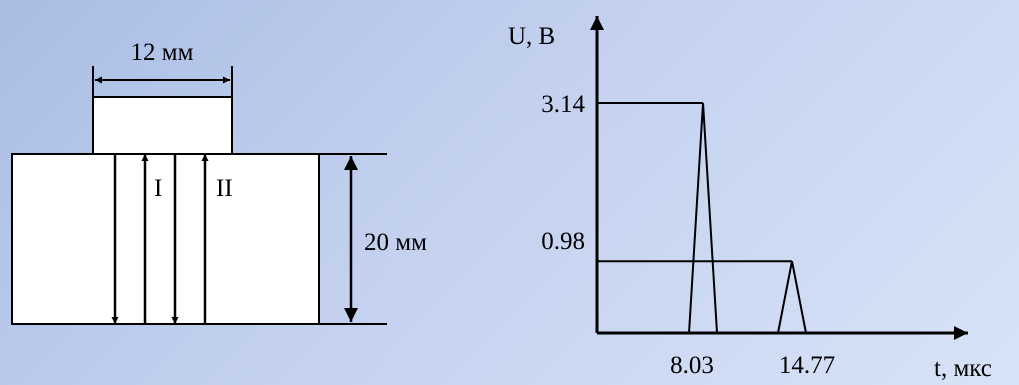  I want to click on x-tick-label-1: 8.03, so click(692, 365).